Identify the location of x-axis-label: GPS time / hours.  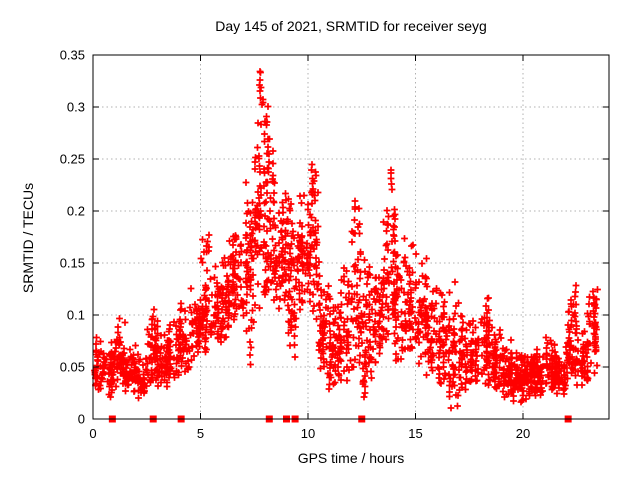
(351, 458).